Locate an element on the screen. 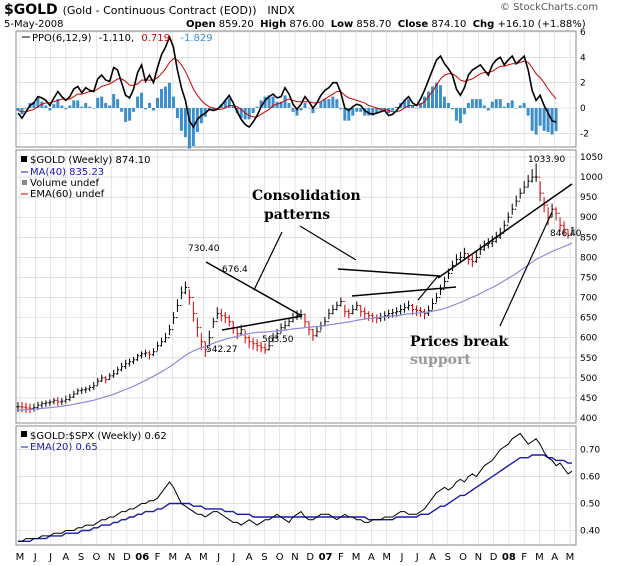 This screenshot has width=620, height=566. open-label: Open is located at coordinates (201, 24).